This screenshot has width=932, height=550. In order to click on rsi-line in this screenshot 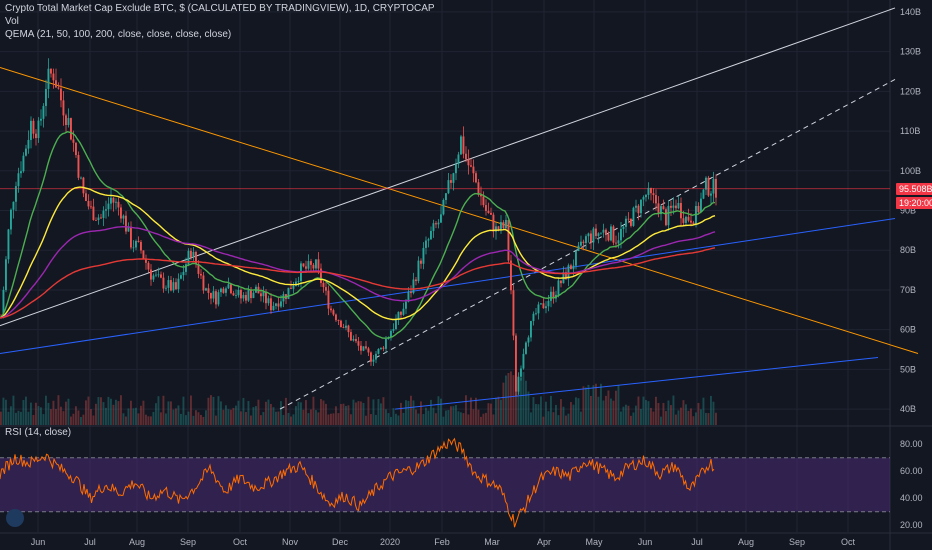, I will do `click(357, 482)`.